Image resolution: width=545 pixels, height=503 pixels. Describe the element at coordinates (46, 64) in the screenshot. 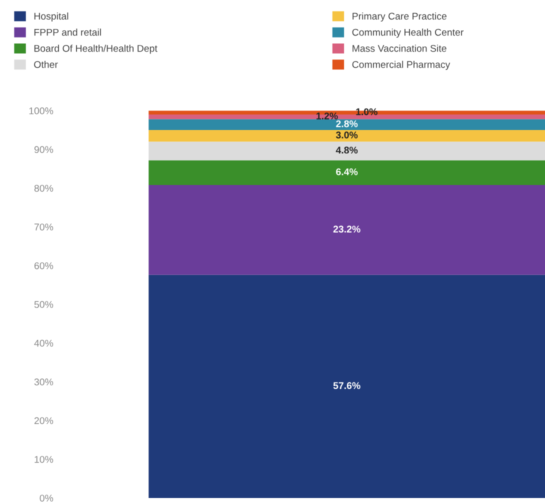

I see `legend-label: Other` at that location.